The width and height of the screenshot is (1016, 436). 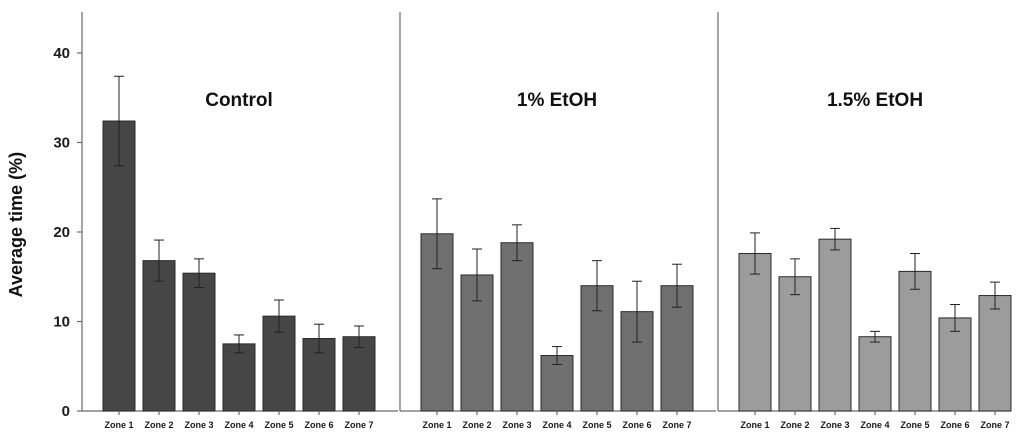 What do you see at coordinates (61, 143) in the screenshot?
I see `y-tick-label: 30` at bounding box center [61, 143].